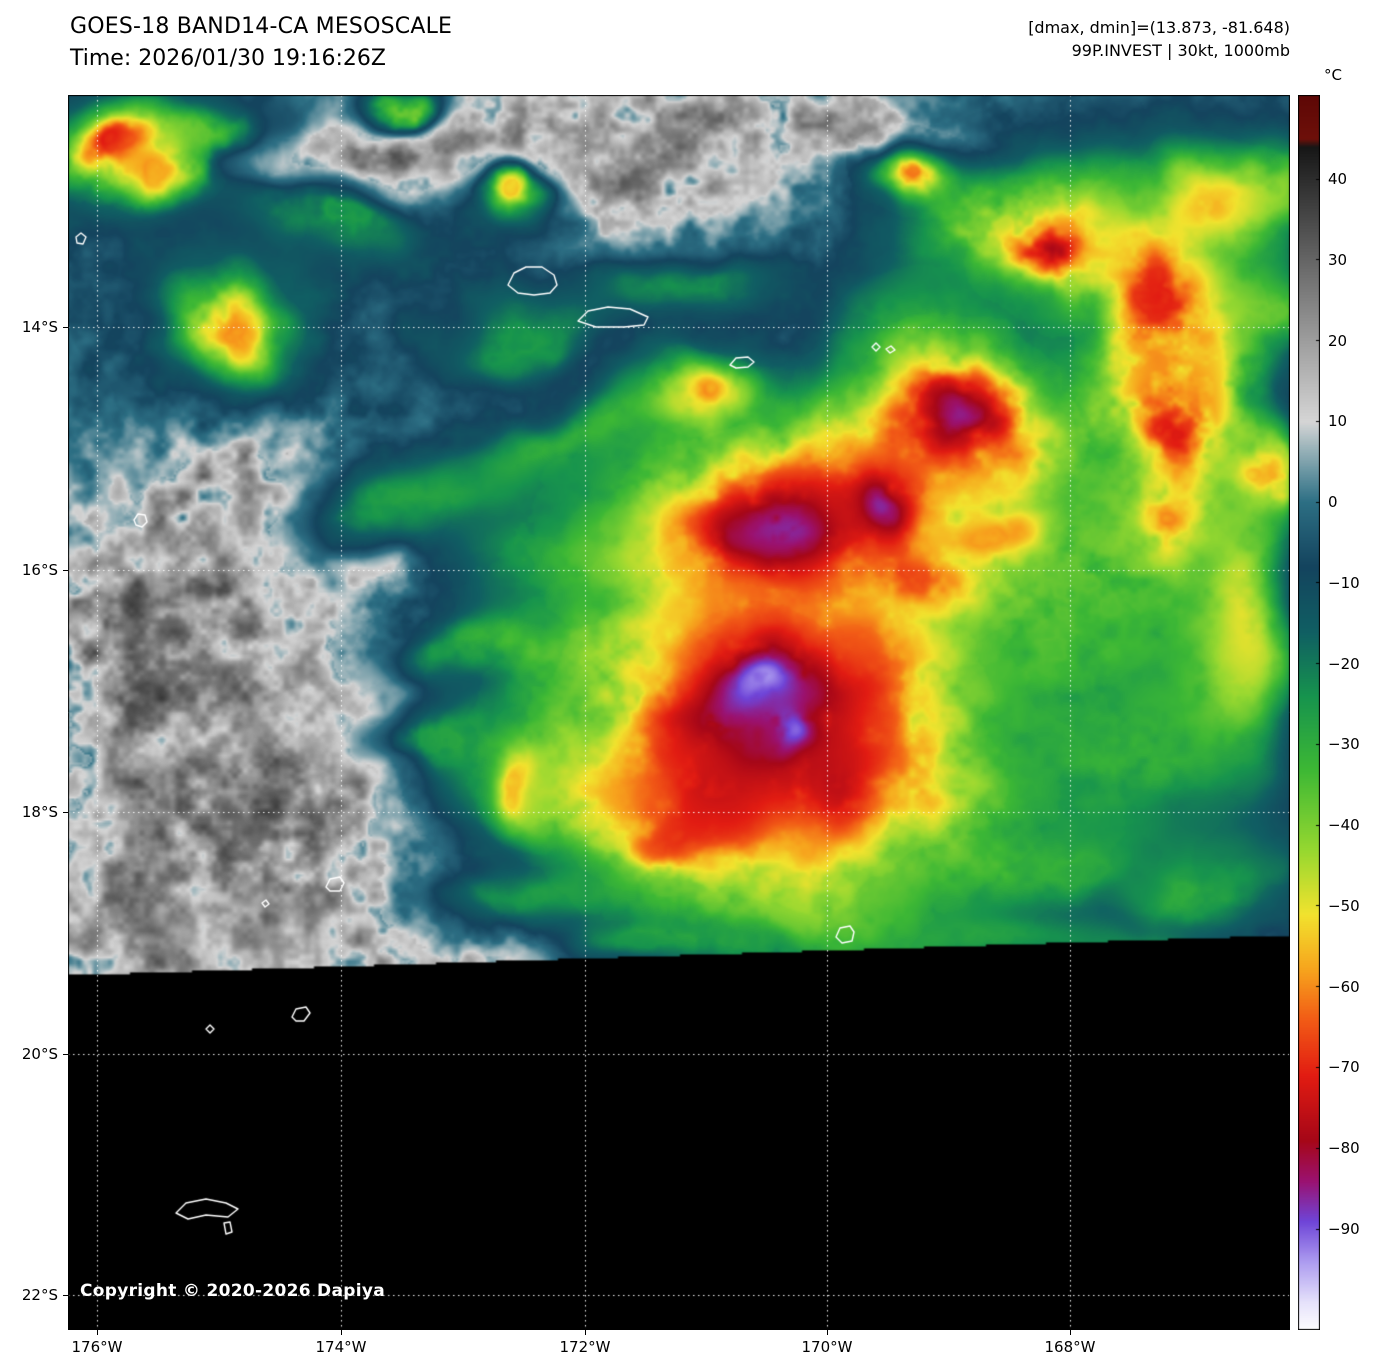  I want to click on copyright-label: Copyright © 2020-2026 Dapiya, so click(232, 1291).